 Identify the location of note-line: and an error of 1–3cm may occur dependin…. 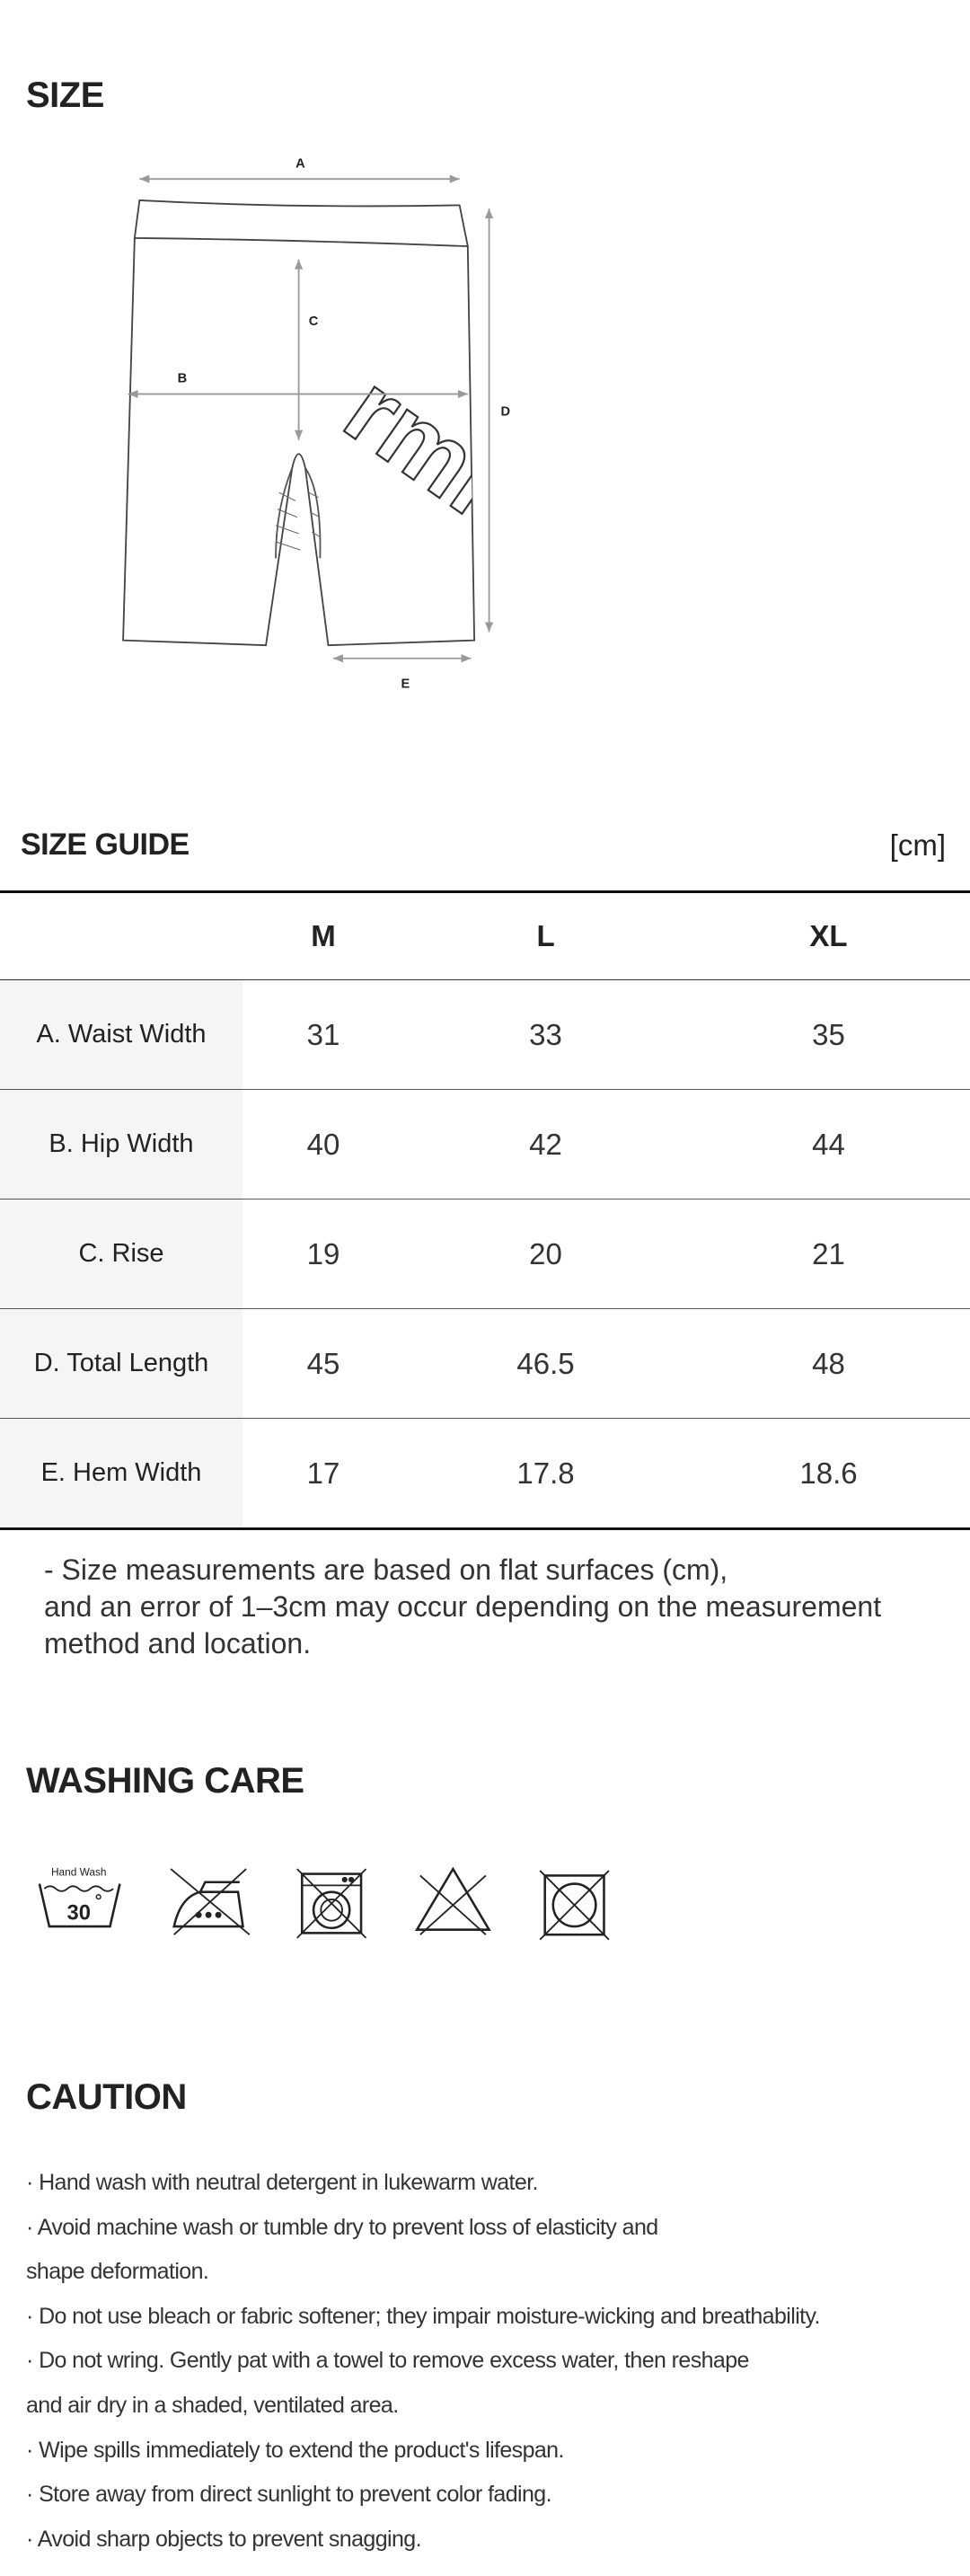
(463, 1606).